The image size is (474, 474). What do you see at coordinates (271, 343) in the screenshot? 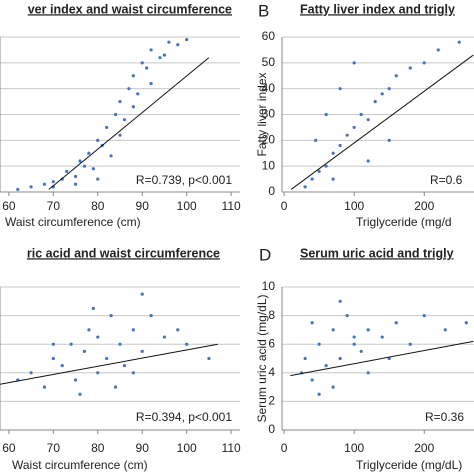
I see `y-tick-label: 6` at bounding box center [271, 343].